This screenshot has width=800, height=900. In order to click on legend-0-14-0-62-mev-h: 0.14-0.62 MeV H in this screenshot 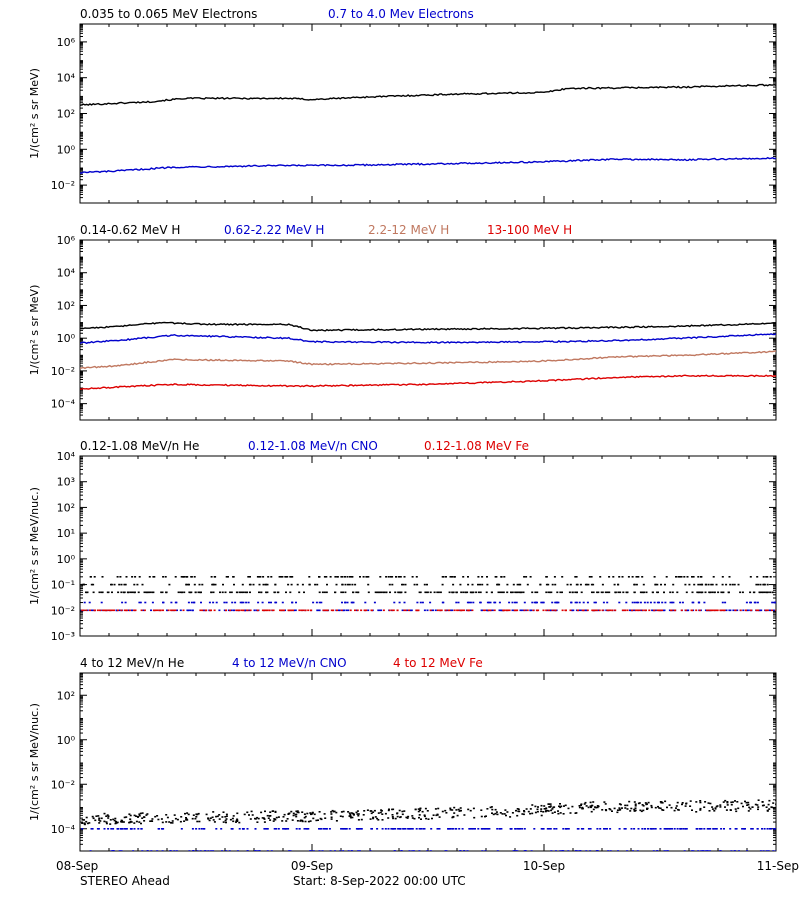, I will do `click(130, 230)`.